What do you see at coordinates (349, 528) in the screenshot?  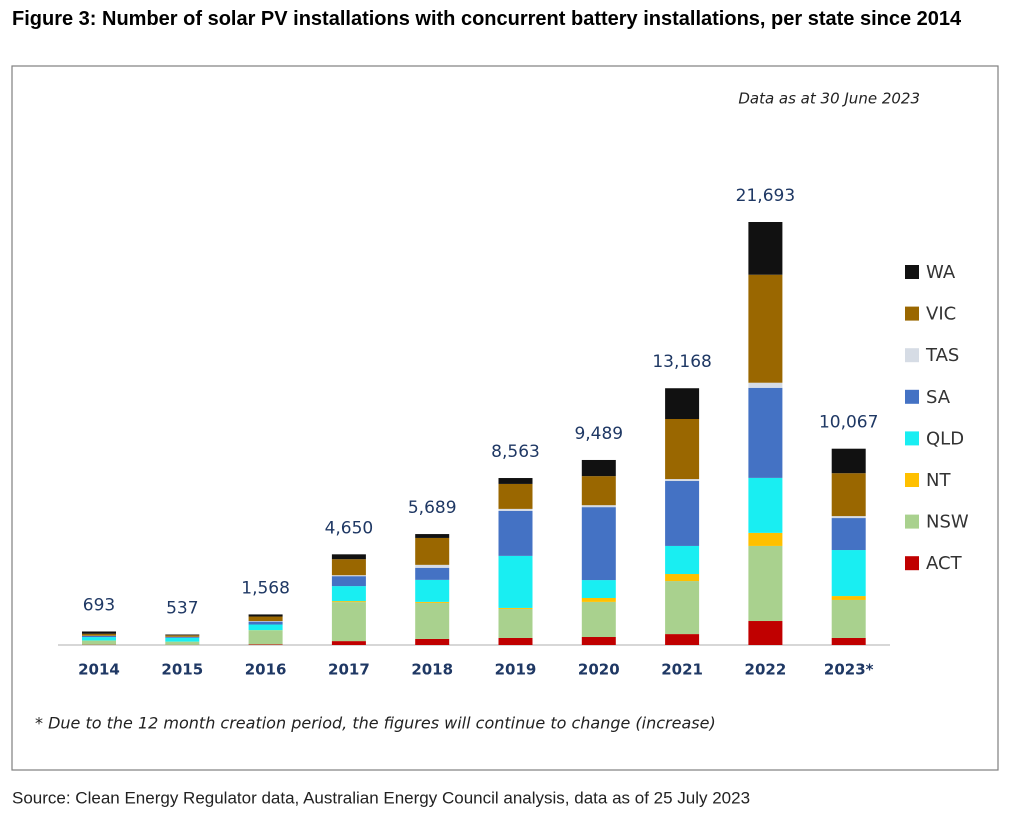 I see `total-label: 4,650` at bounding box center [349, 528].